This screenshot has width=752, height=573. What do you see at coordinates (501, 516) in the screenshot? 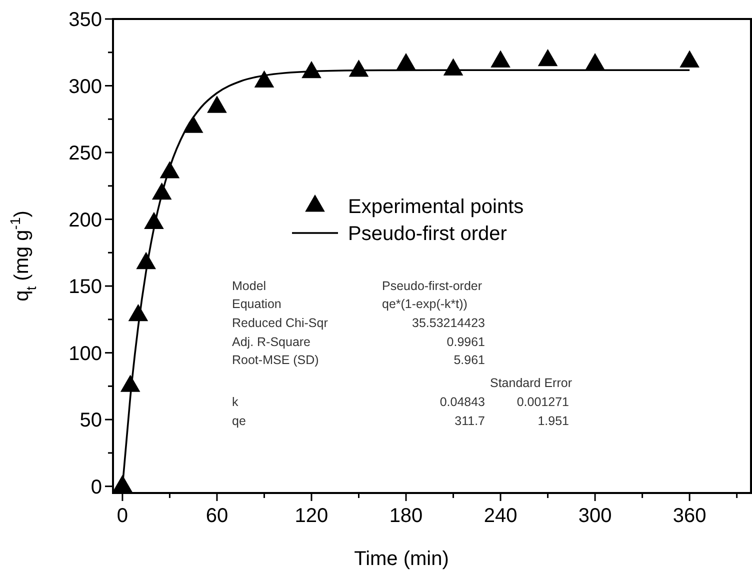
I see `x-tick-label: 240` at bounding box center [501, 516].